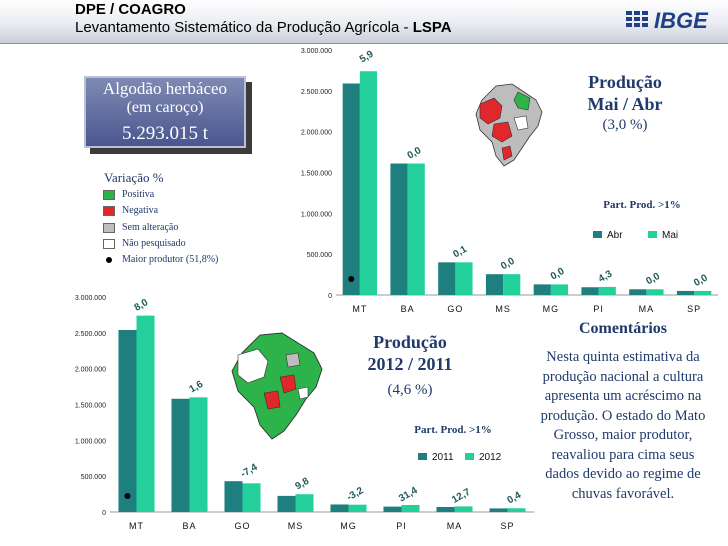 The image size is (728, 546). Describe the element at coordinates (367, 57) in the screenshot. I see `top-annotation: 5,9` at that location.